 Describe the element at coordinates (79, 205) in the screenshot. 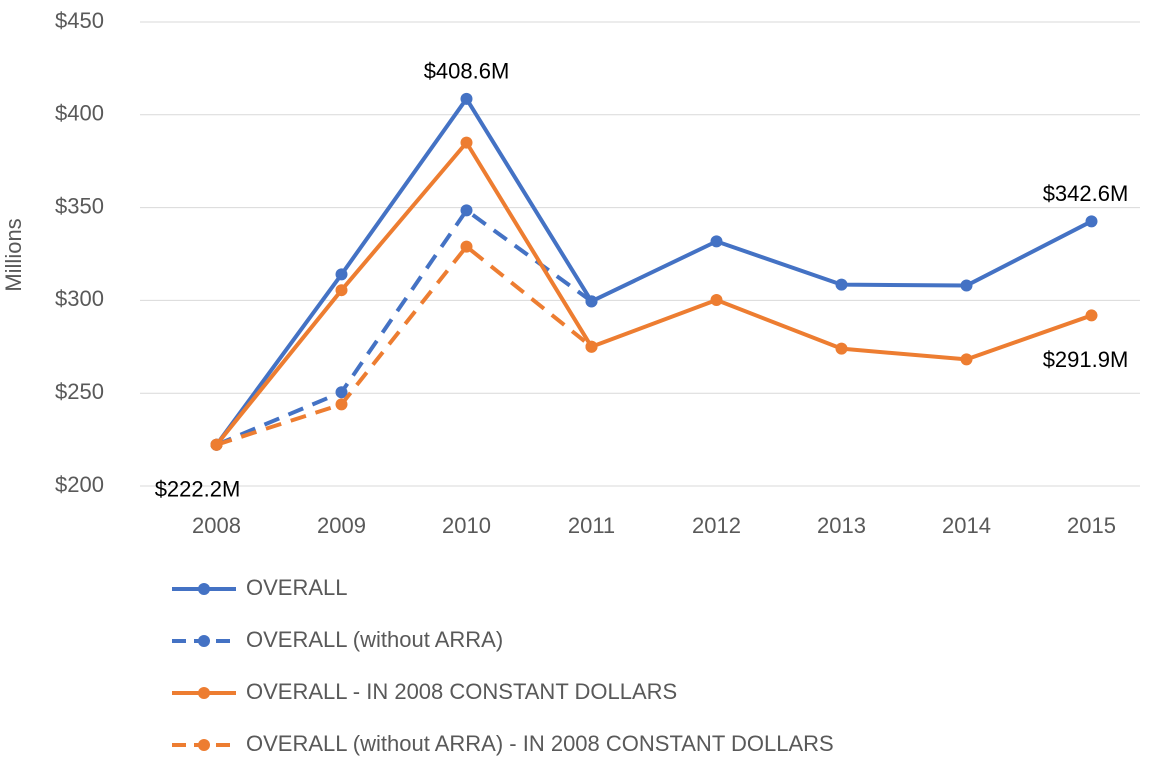

I see `y-tick-label: $350` at that location.